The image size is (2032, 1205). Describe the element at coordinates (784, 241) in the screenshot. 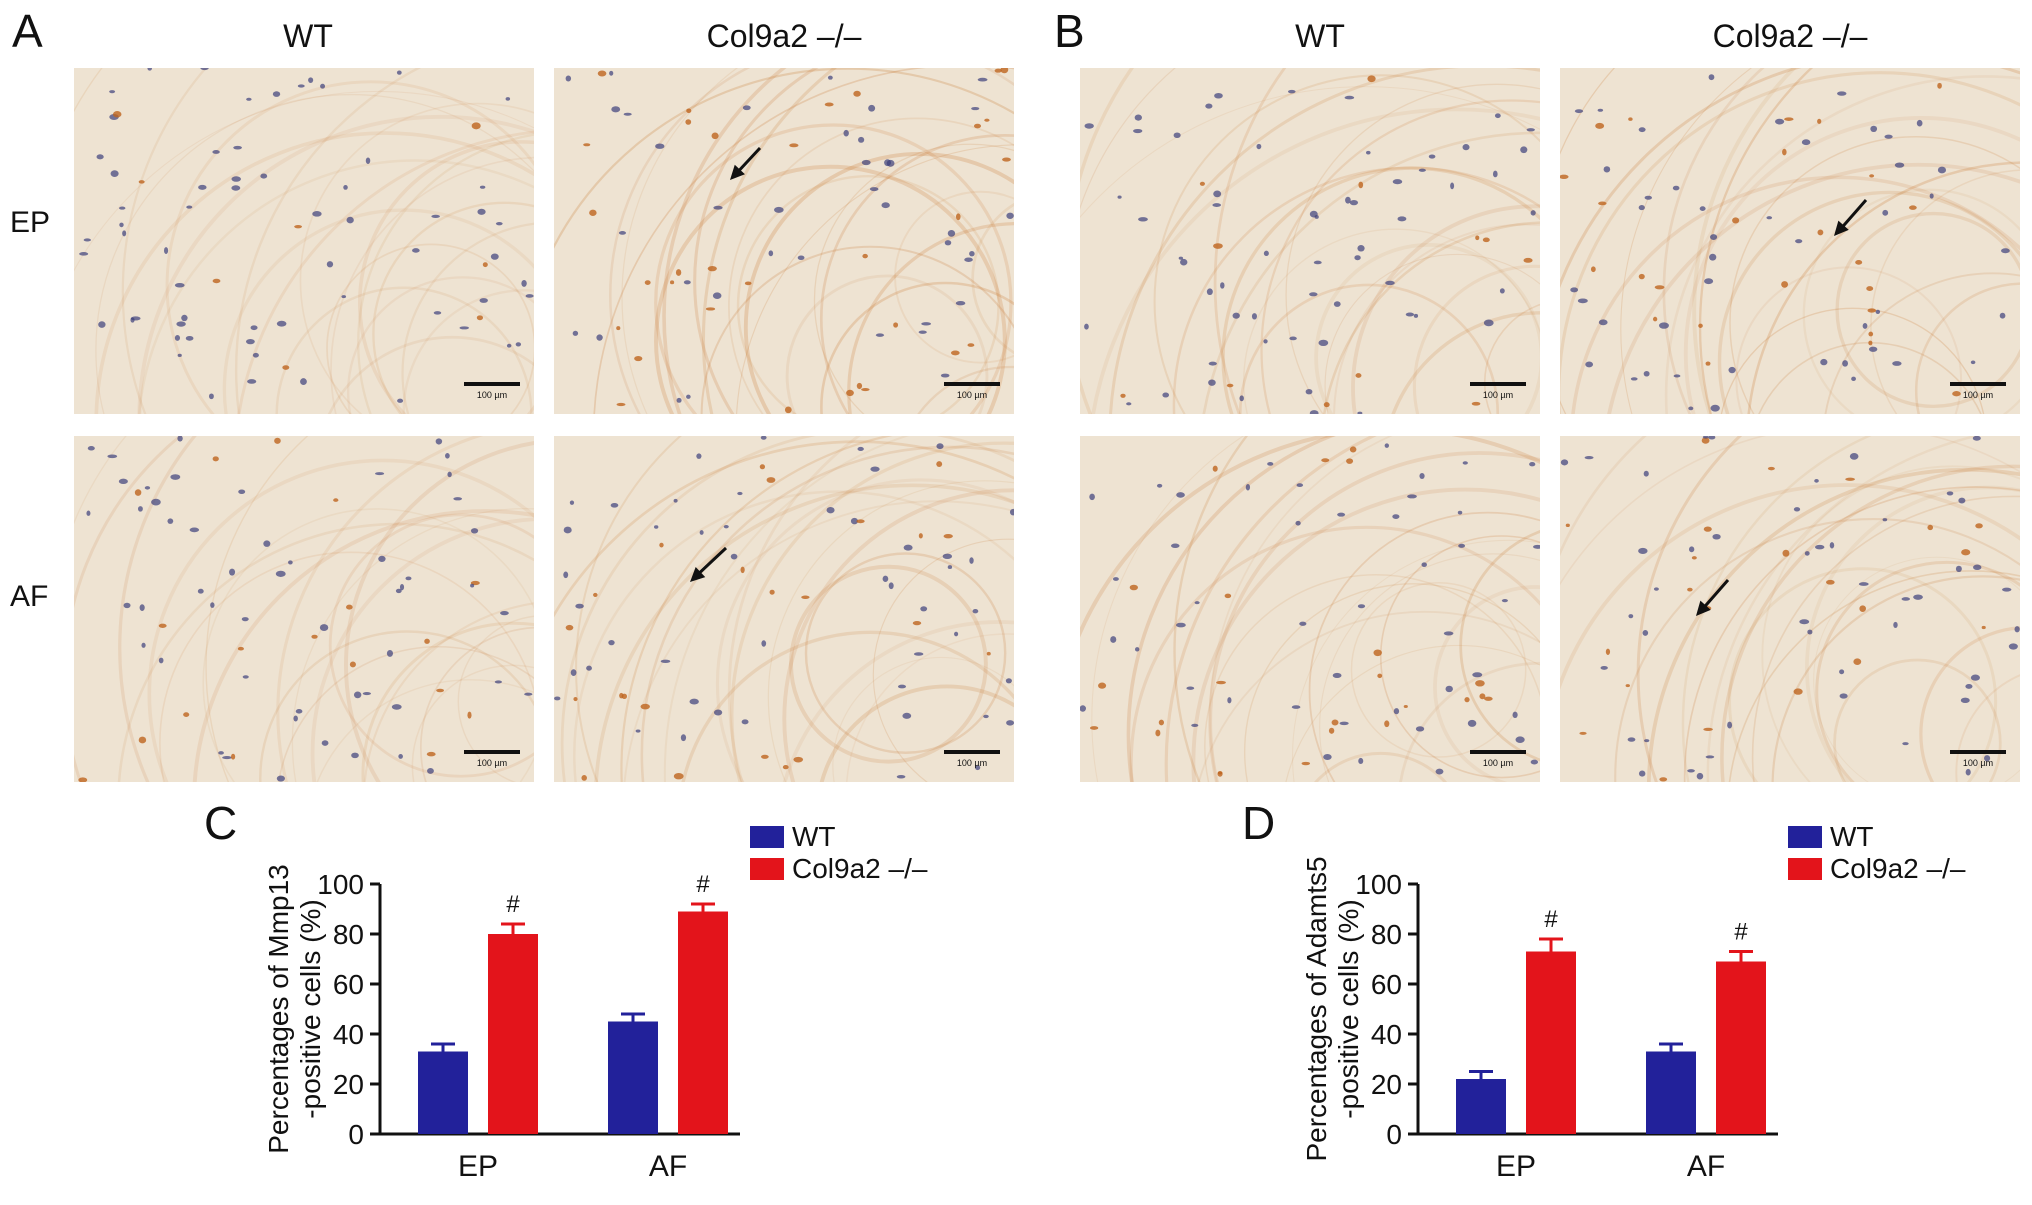

I see `micrograph-a-ep-ko: 100 µm` at that location.